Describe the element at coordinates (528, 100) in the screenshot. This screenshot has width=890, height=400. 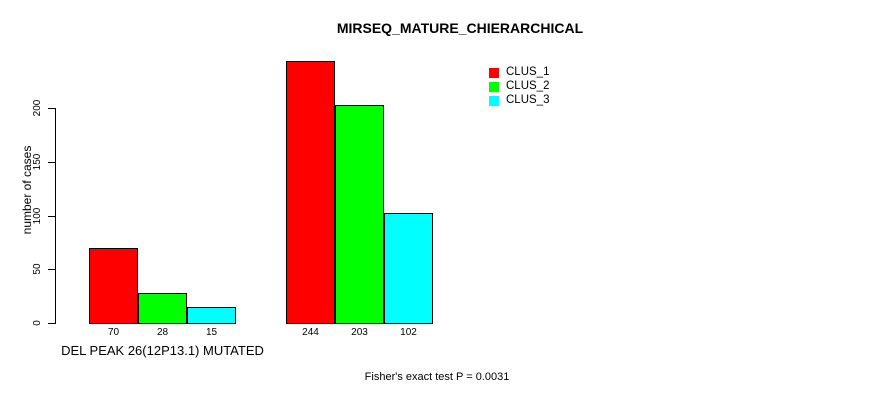
I see `legend-label-clus3: CLUS_3` at that location.